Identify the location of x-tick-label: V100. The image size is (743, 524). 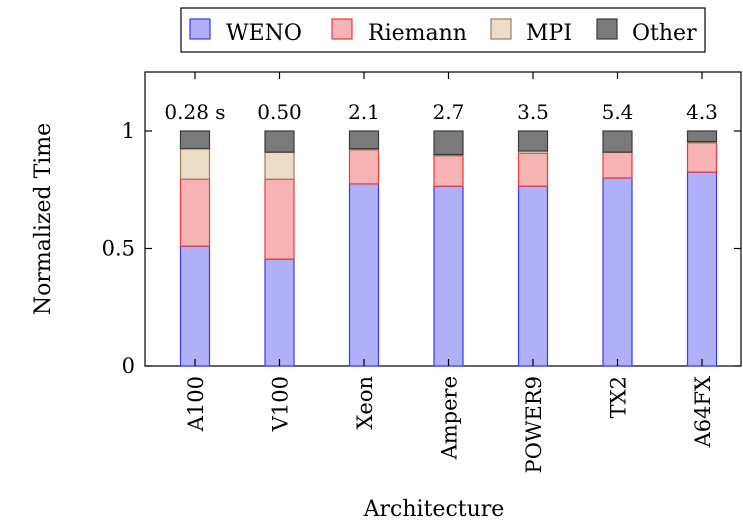
(281, 404).